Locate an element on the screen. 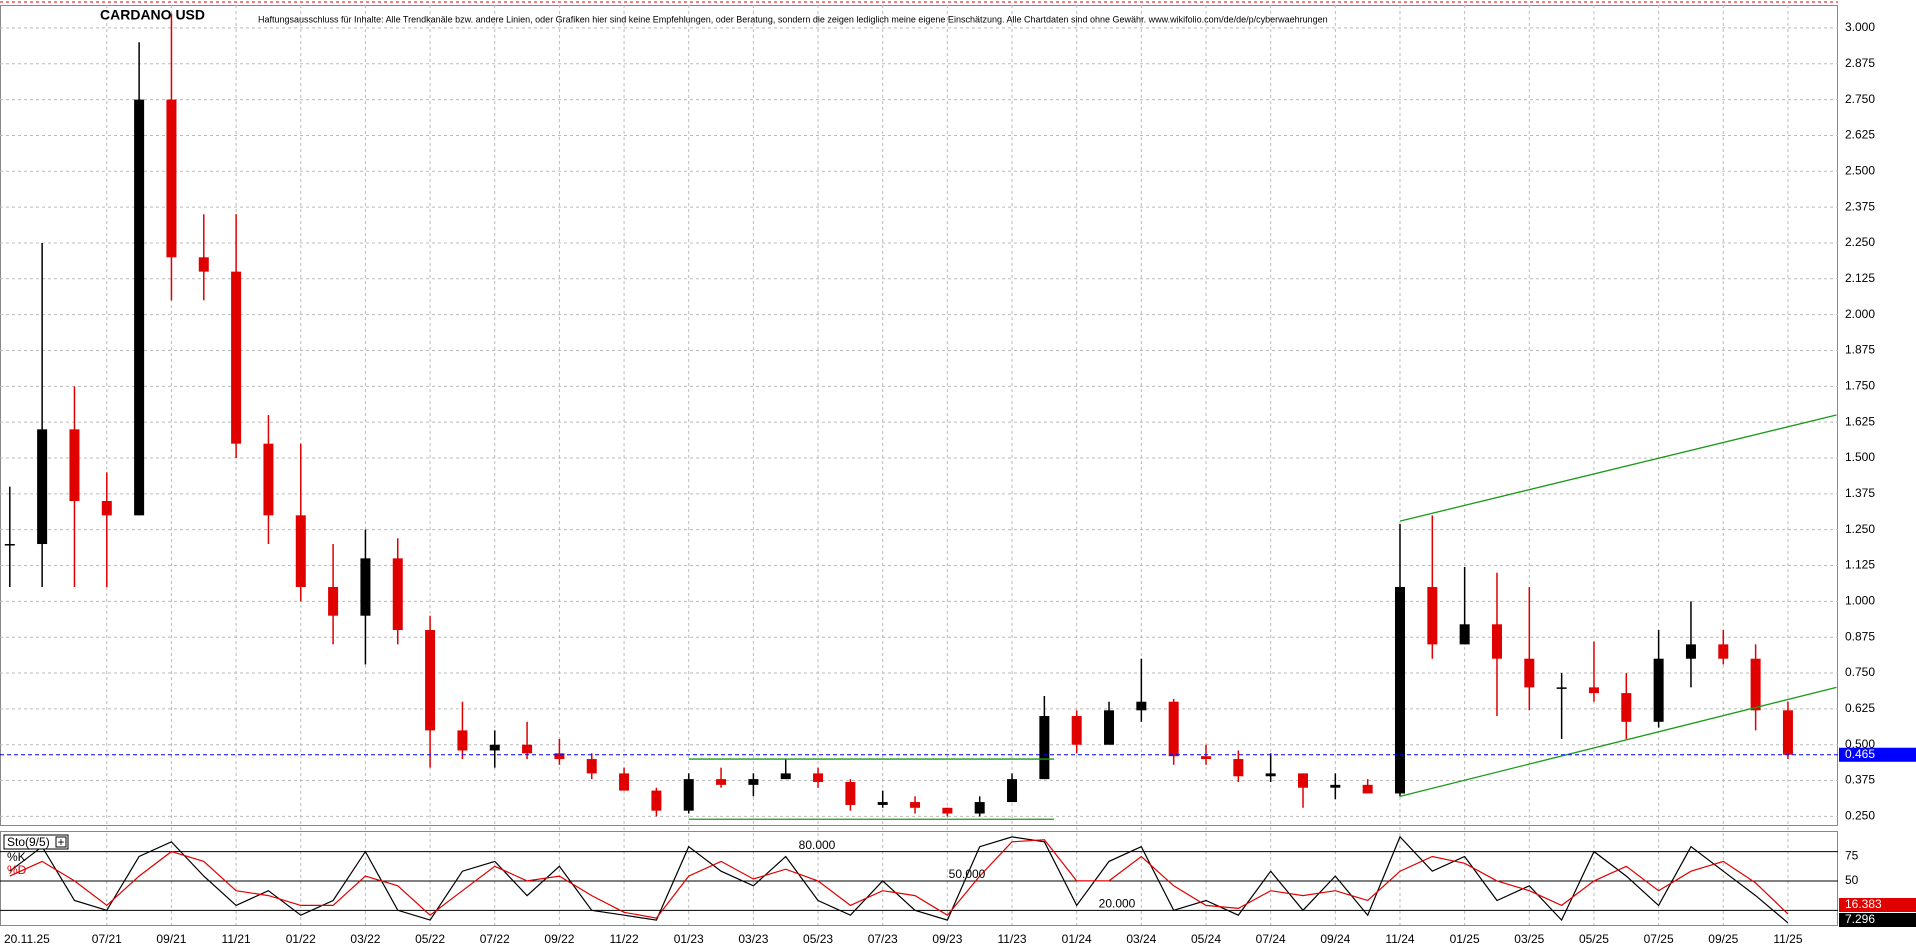  x-tick-label: 01/24 is located at coordinates (1077, 939).